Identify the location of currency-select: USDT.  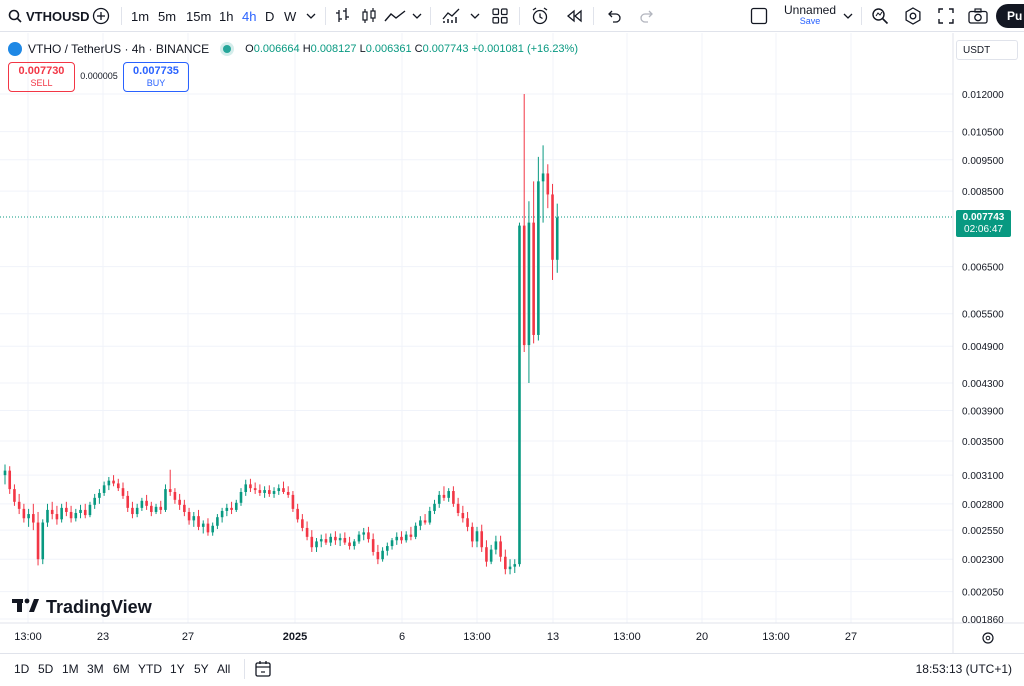
(987, 50).